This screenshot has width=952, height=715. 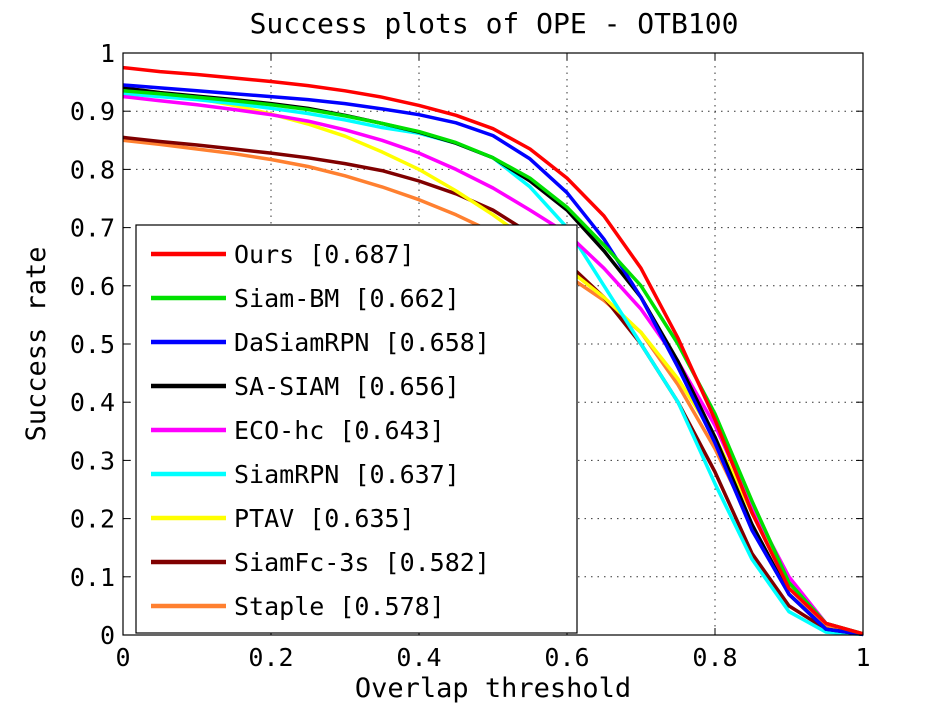 I want to click on x-tick-label: 0.4, so click(x=418, y=657).